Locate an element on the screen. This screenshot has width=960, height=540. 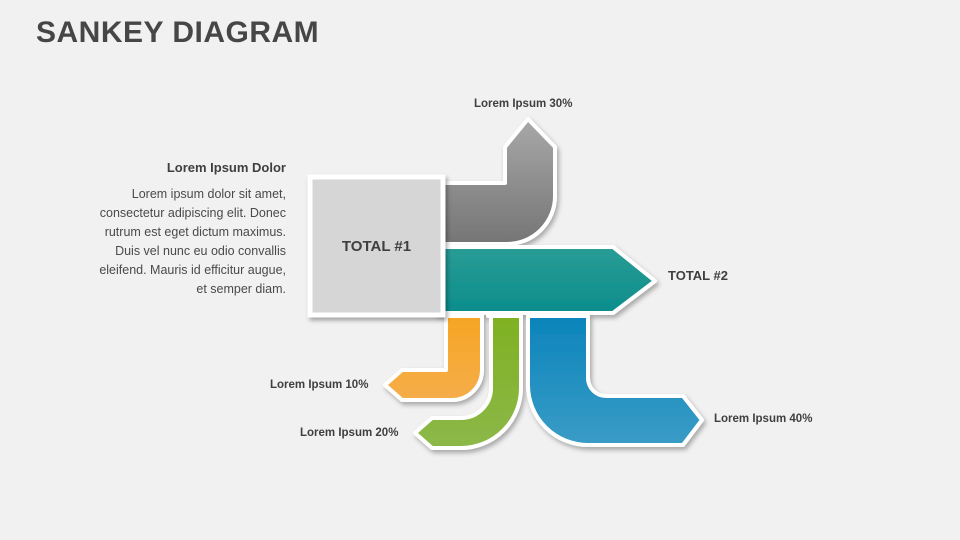
flow-label-top-gray: Lorem Ipsum 30% is located at coordinates (523, 104).